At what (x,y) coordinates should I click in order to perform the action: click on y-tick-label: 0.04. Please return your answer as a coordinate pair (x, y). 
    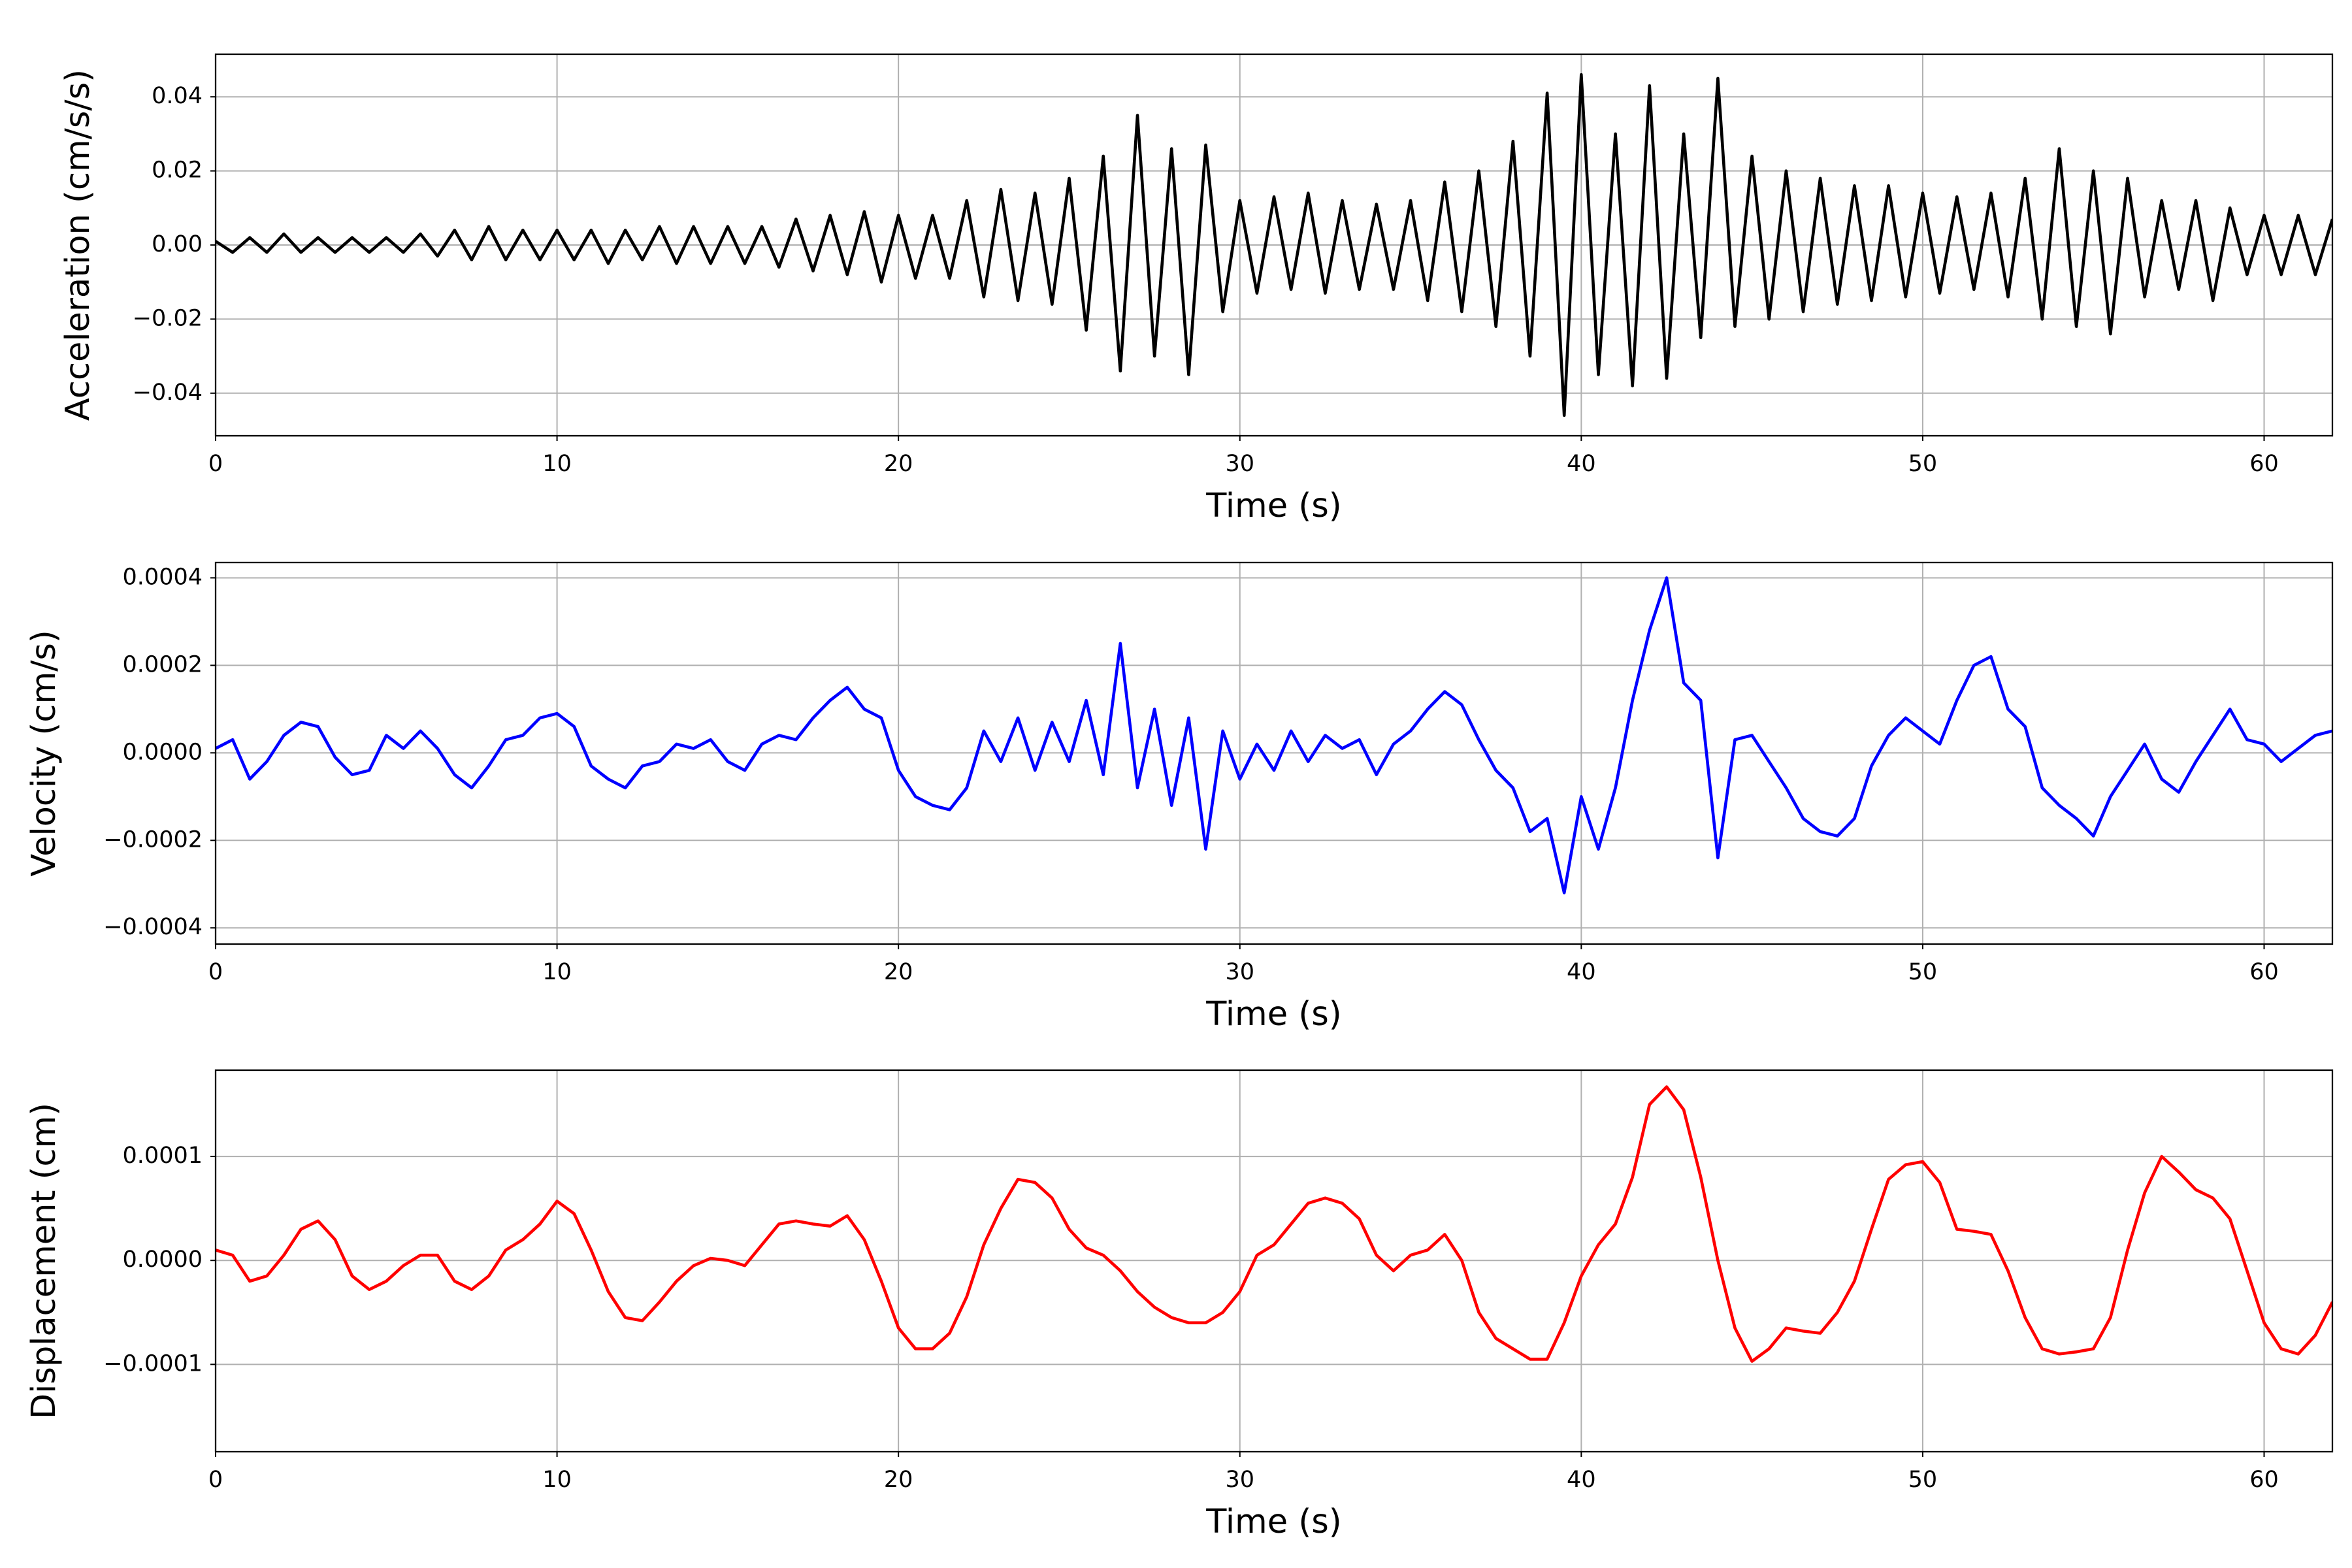
    Looking at the image, I should click on (177, 96).